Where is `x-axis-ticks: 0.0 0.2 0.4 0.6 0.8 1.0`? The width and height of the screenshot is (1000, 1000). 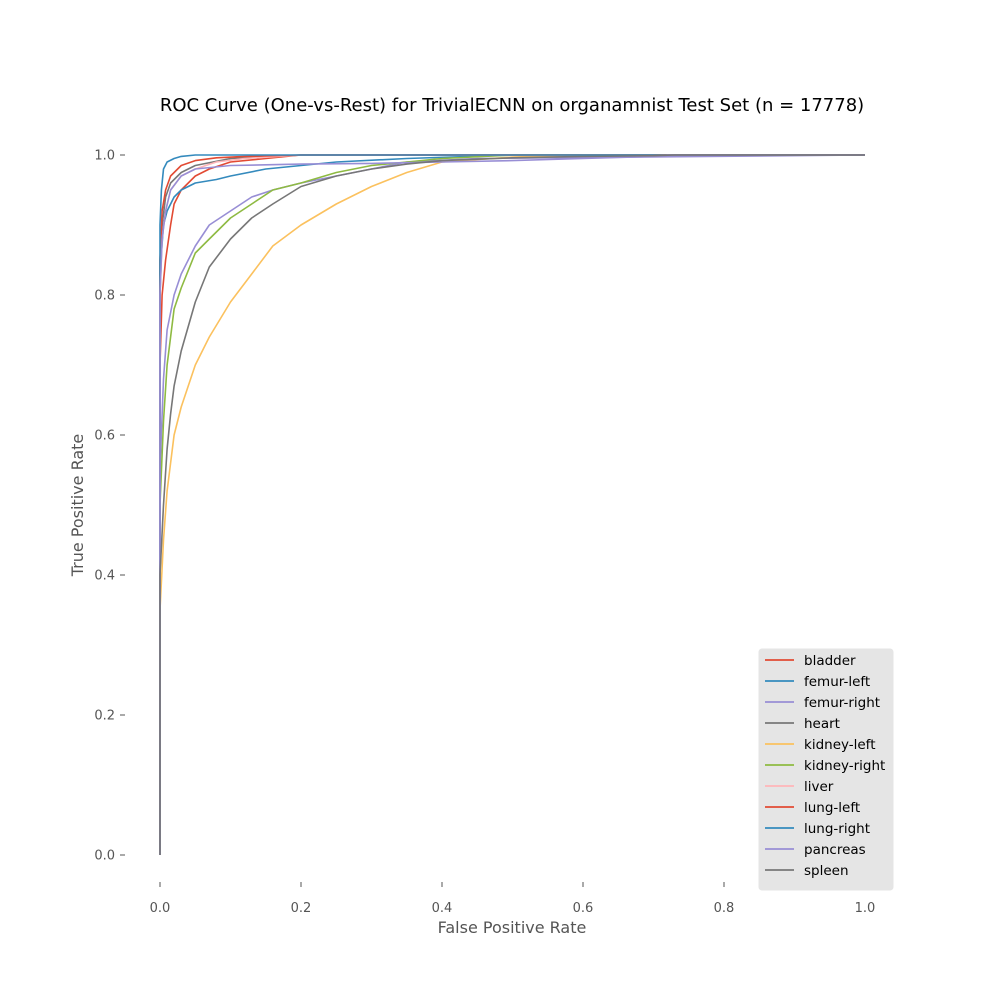
x-axis-ticks: 0.0 0.2 0.4 0.6 0.8 1.0 is located at coordinates (513, 899).